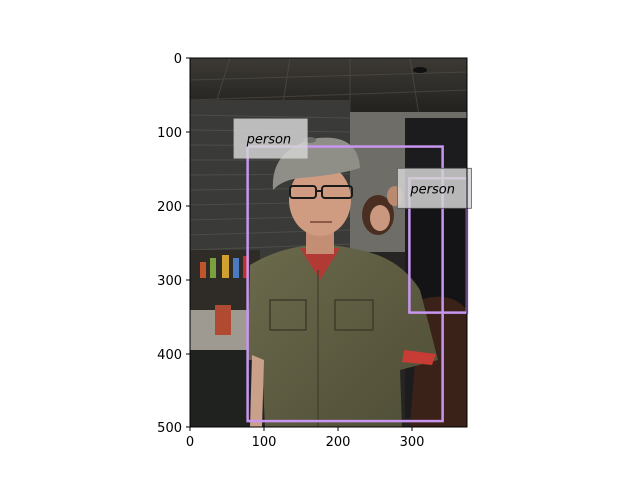 Image resolution: width=640 pixels, height=480 pixels. What do you see at coordinates (264, 442) in the screenshot?
I see `x-tick-label: 100` at bounding box center [264, 442].